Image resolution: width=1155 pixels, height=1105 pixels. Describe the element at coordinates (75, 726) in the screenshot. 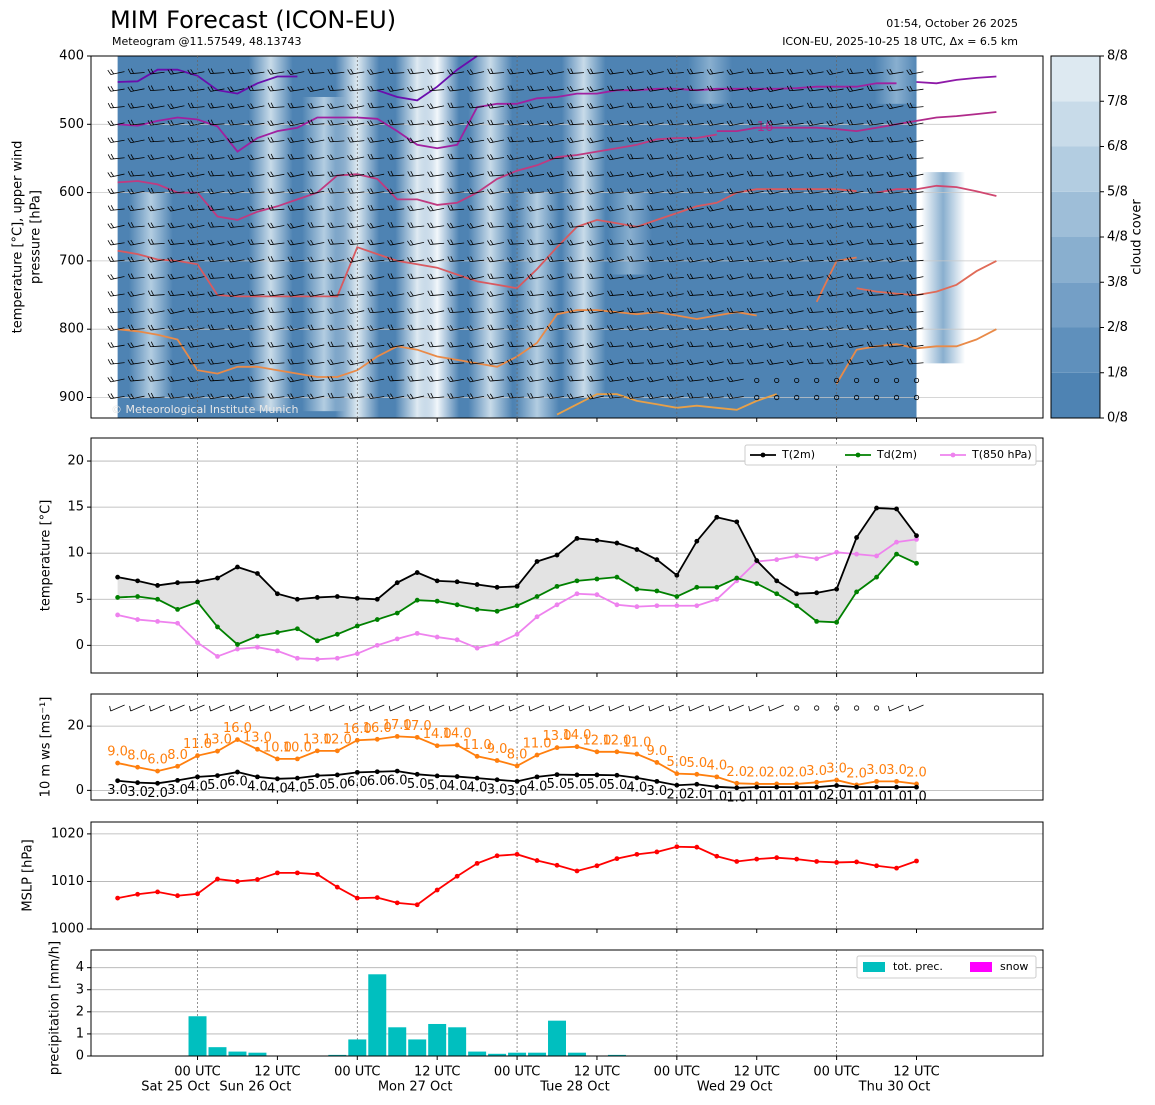

I see `wind-y-tick-label: 20` at that location.